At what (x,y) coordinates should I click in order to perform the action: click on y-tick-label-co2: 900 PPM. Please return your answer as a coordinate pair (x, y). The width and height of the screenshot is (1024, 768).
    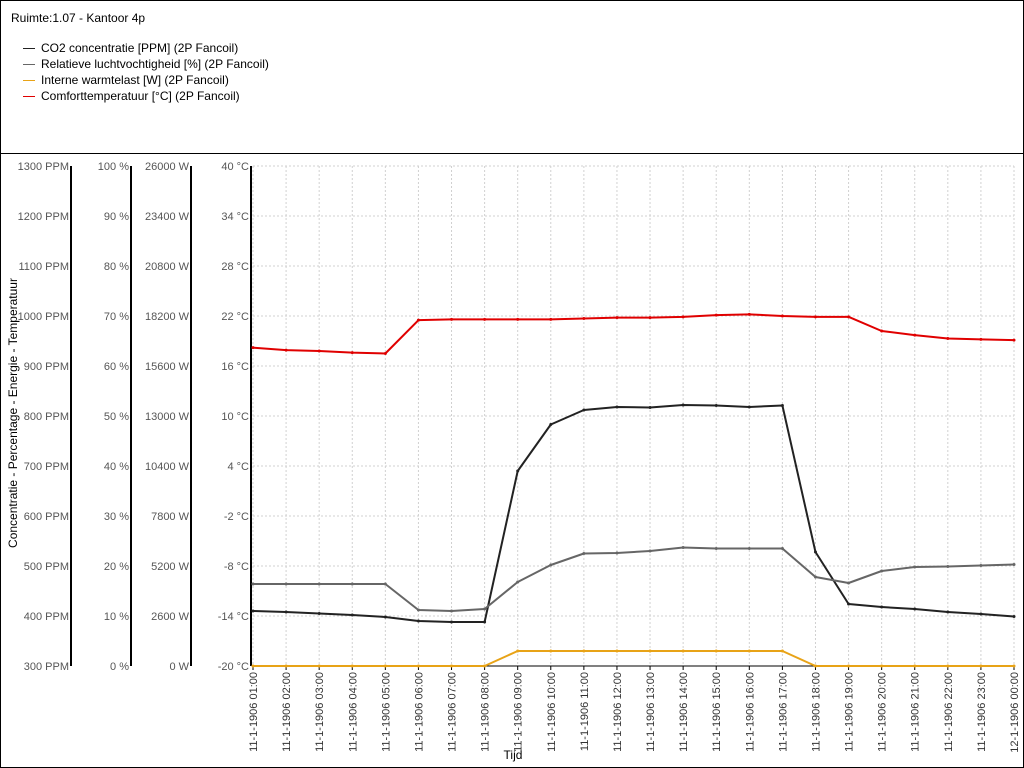
    Looking at the image, I should click on (46, 367).